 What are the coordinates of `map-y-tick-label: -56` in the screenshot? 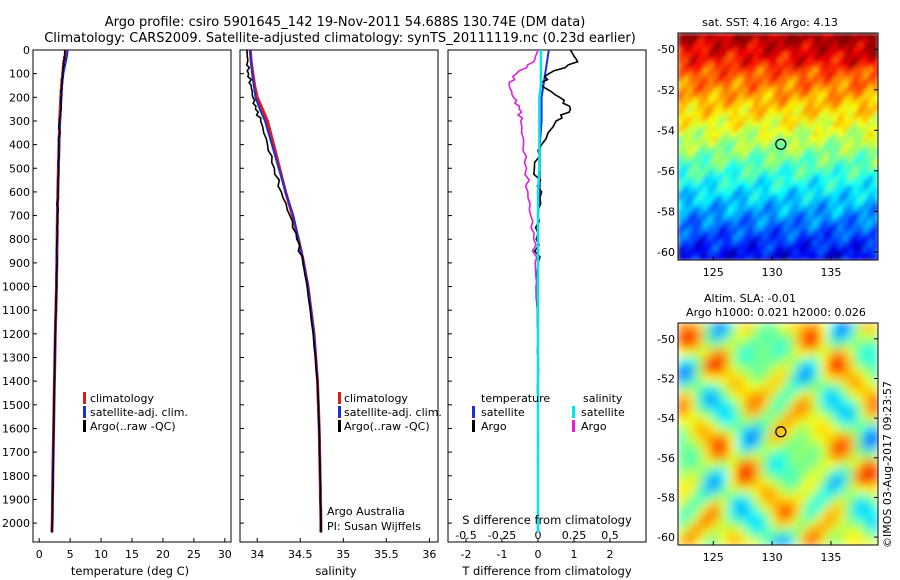 It's located at (666, 458).